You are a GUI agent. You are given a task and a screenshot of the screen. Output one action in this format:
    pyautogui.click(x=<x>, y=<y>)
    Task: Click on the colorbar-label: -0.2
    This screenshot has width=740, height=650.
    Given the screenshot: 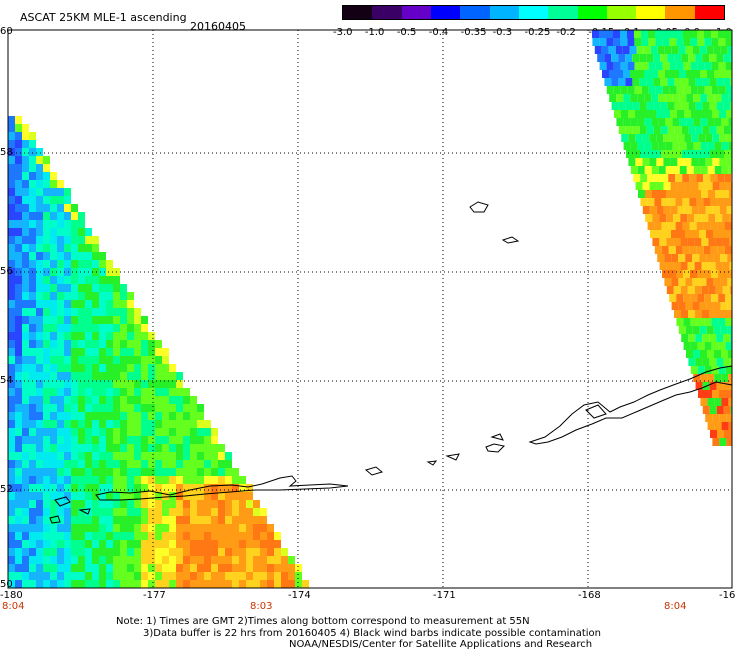 What is the action you would take?
    pyautogui.click(x=566, y=32)
    